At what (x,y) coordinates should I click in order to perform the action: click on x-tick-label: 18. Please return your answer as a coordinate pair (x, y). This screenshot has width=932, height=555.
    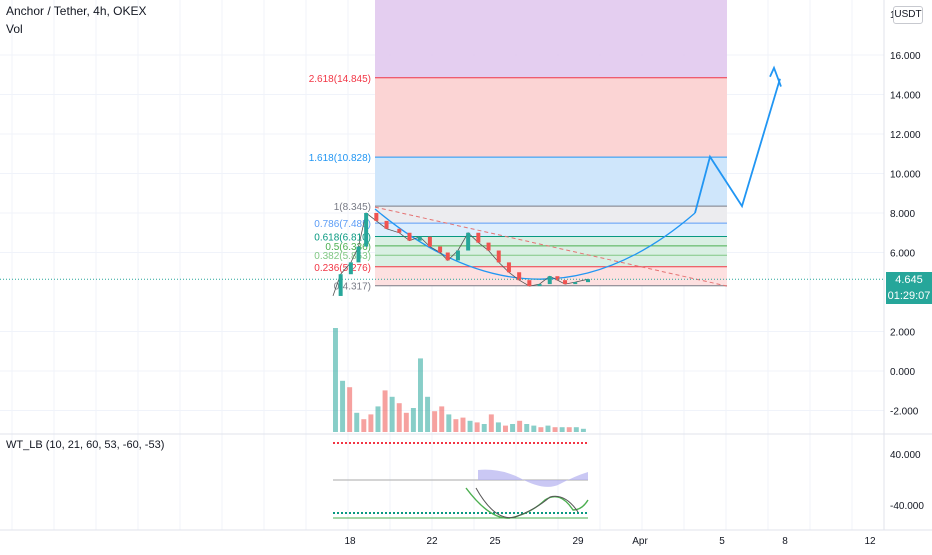
    Looking at the image, I should click on (350, 541).